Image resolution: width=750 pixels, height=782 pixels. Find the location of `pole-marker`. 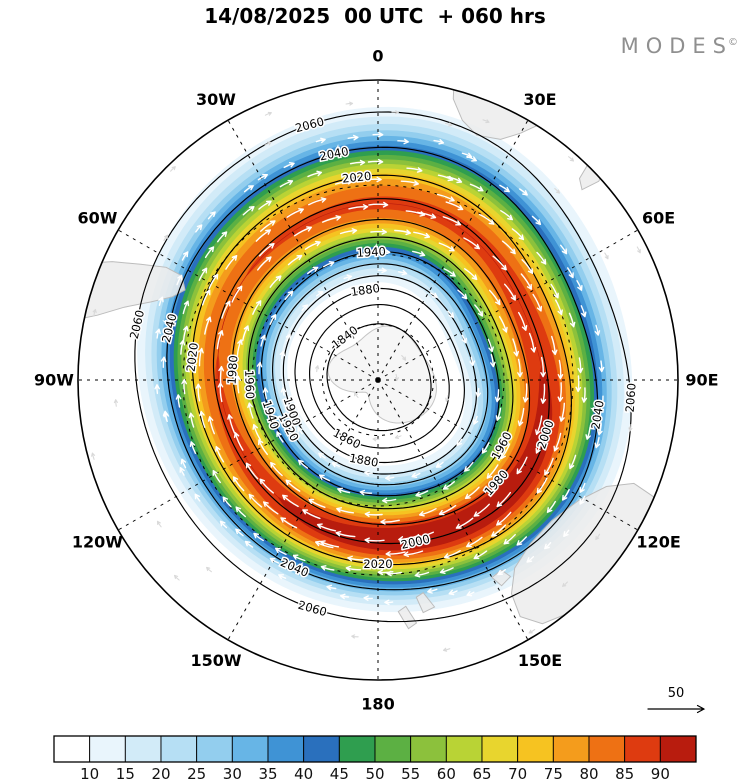

pole-marker is located at coordinates (378, 380).